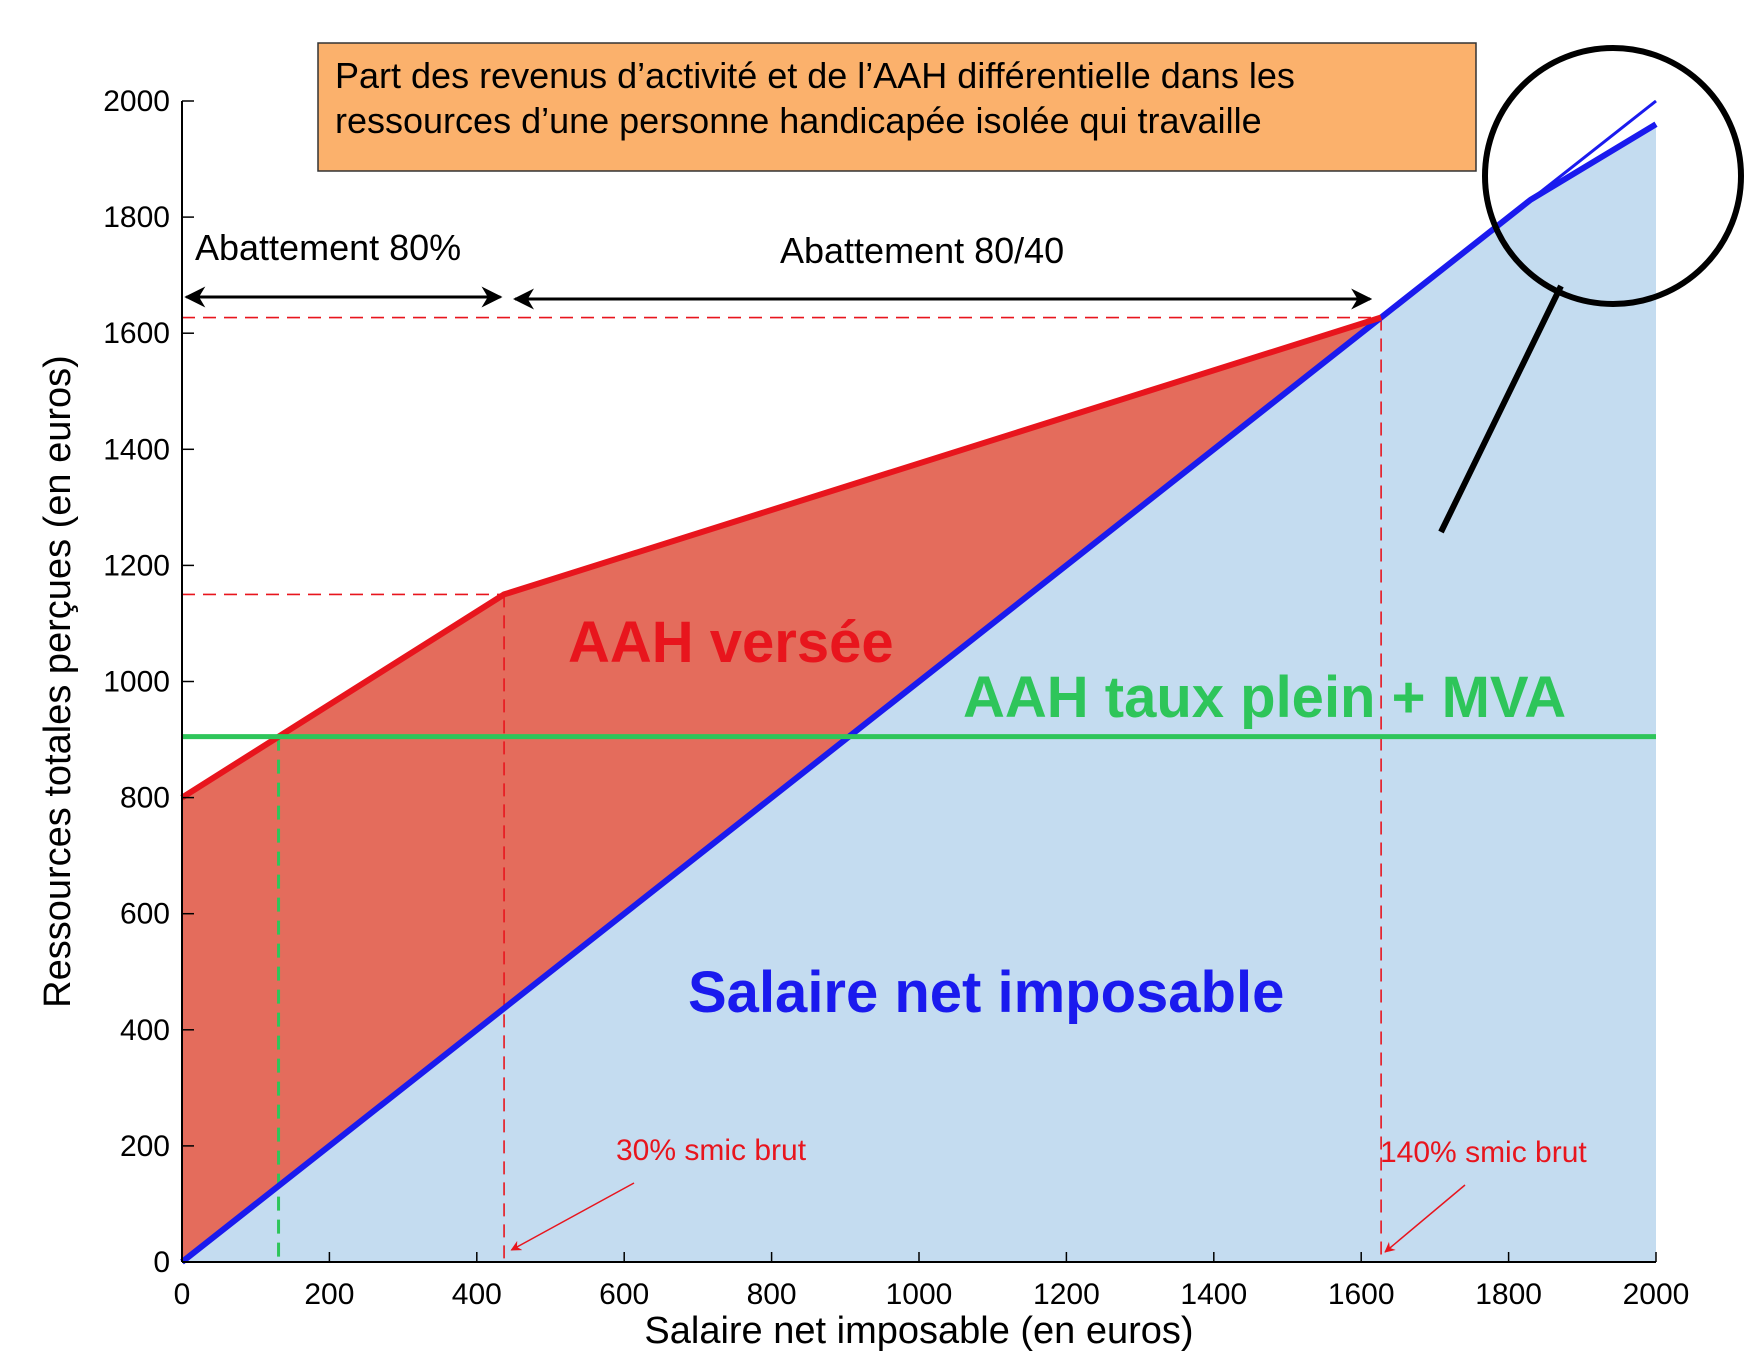 The height and width of the screenshot is (1370, 1758). Describe the element at coordinates (136, 217) in the screenshot. I see `y-tick-label: 1800` at that location.